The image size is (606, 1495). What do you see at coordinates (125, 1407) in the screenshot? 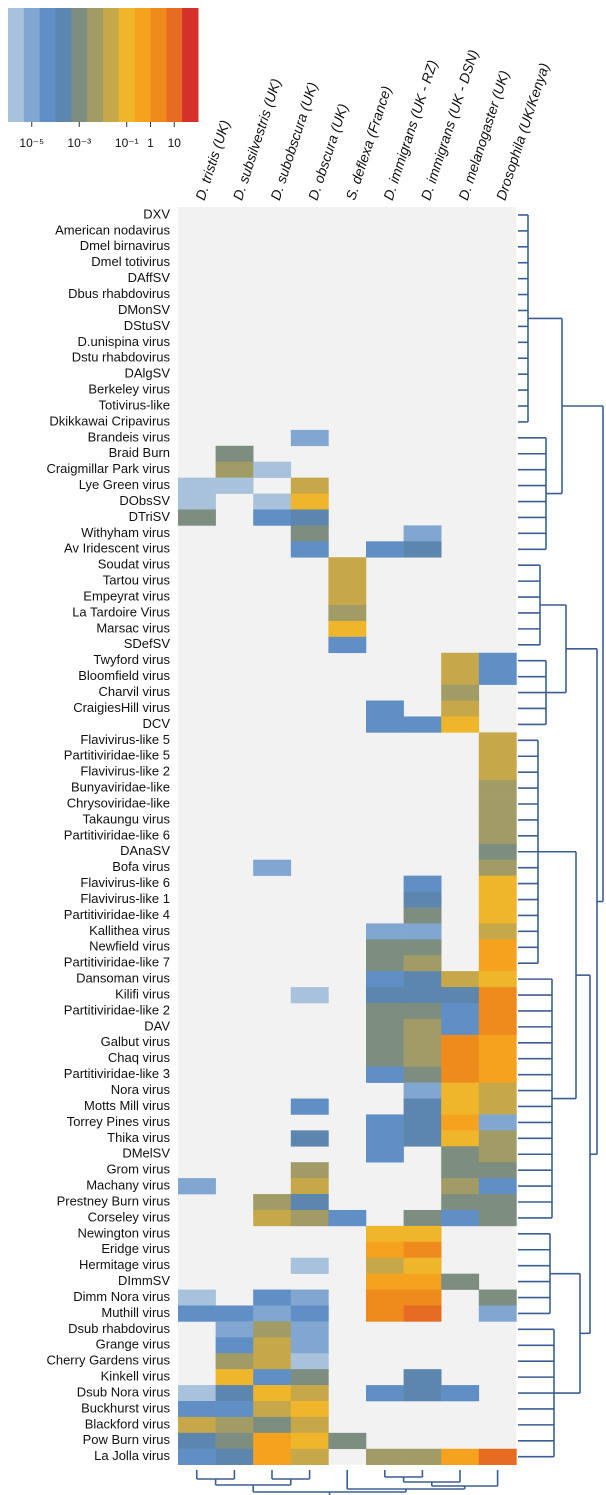
I see `row-label: Buckhurst virus` at bounding box center [125, 1407].